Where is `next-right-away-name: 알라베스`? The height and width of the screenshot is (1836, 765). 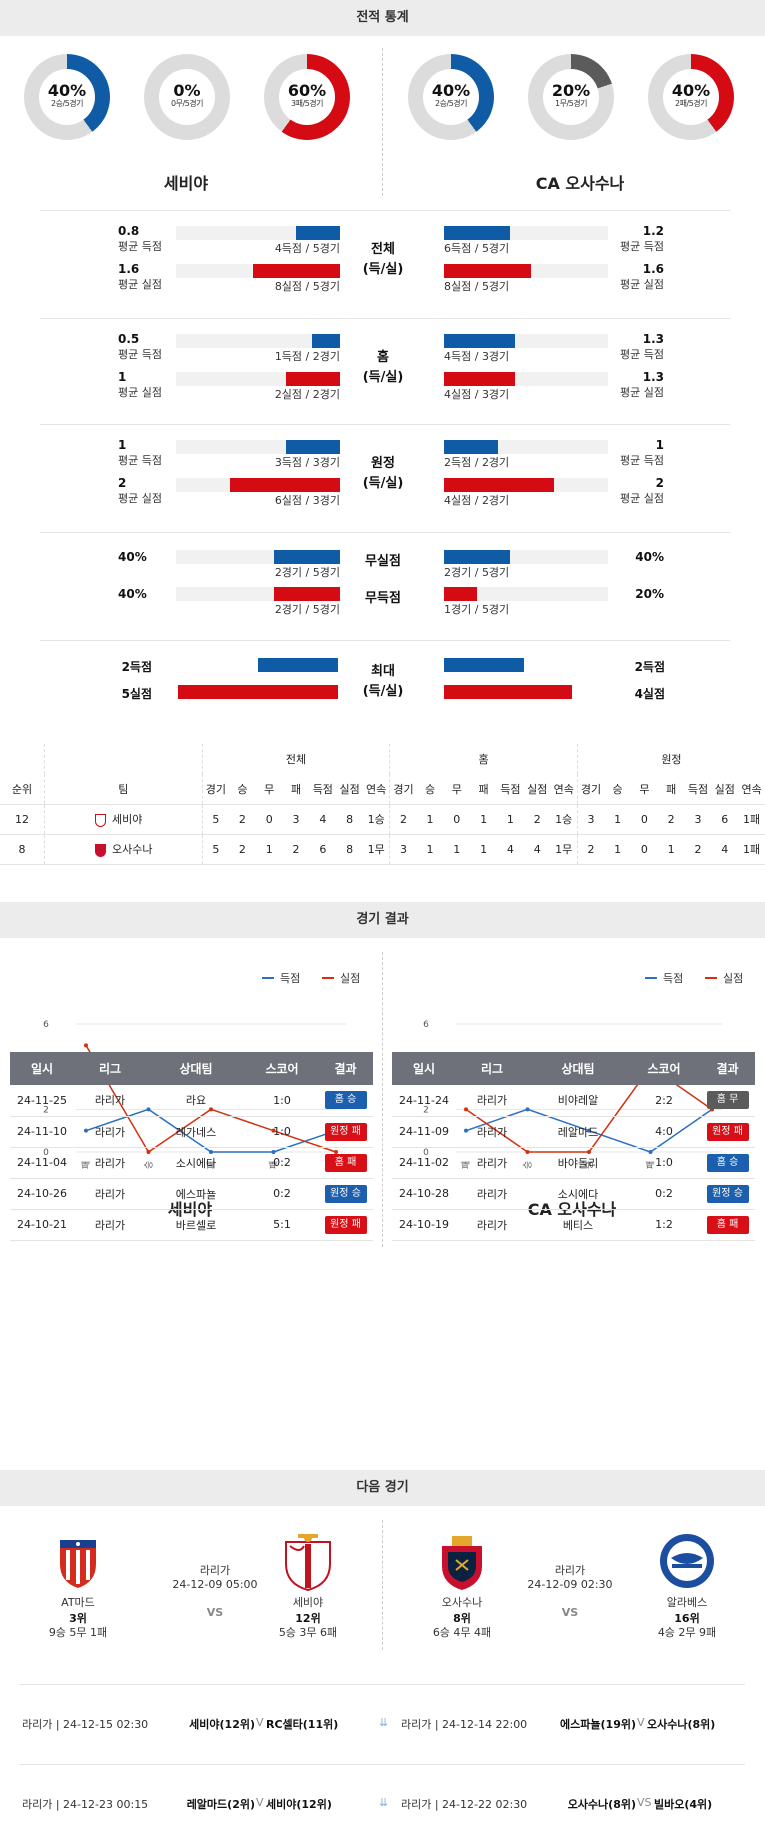
next-right-away-name: 알라베스 is located at coordinates (687, 1602).